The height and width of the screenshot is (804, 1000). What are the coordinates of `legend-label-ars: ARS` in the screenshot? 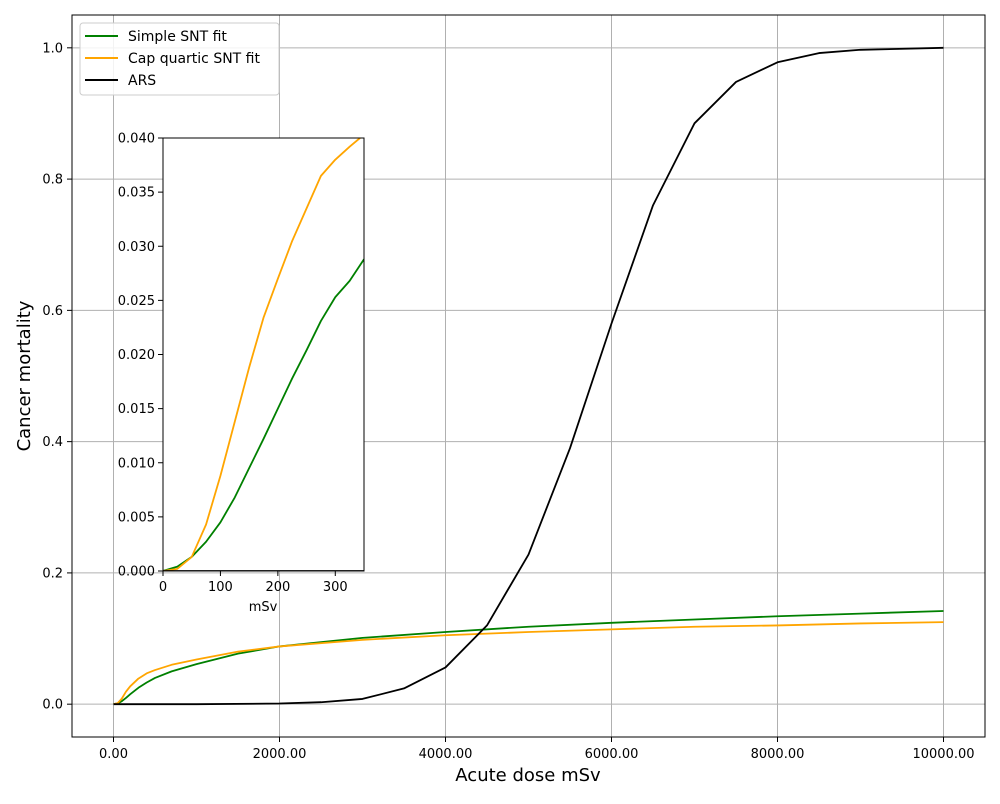 It's located at (142, 81).